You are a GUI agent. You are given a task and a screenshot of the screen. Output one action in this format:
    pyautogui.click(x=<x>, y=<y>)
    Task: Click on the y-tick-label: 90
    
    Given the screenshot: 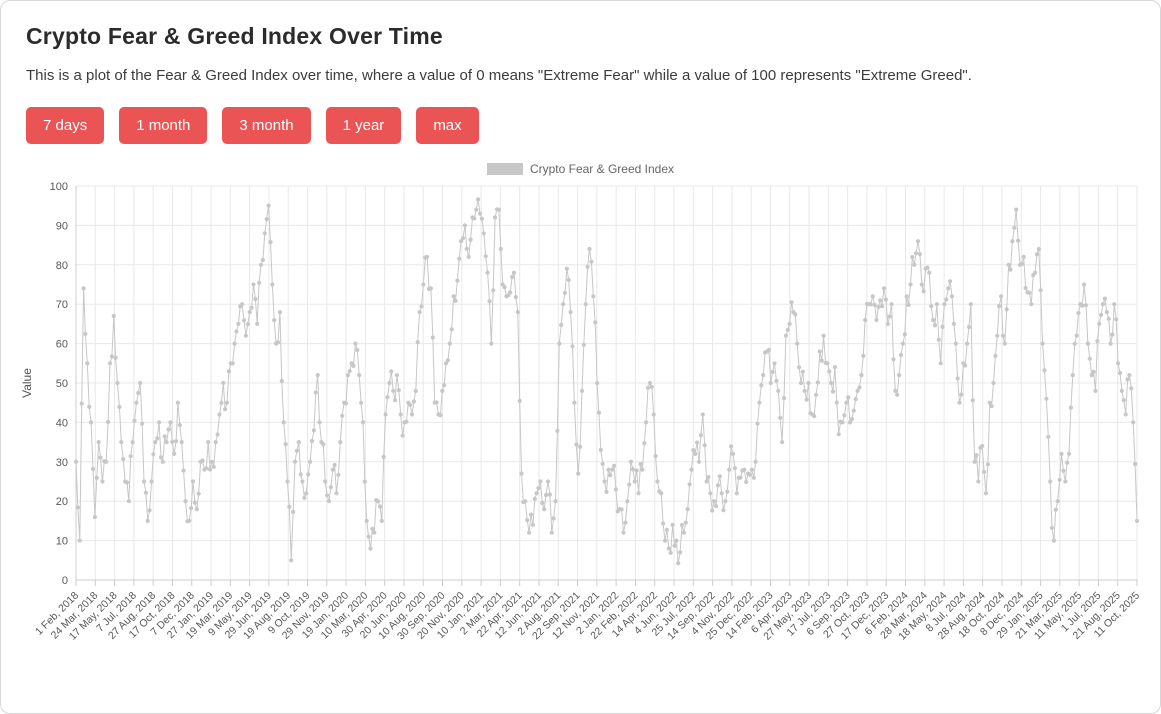 What is the action you would take?
    pyautogui.click(x=62, y=226)
    